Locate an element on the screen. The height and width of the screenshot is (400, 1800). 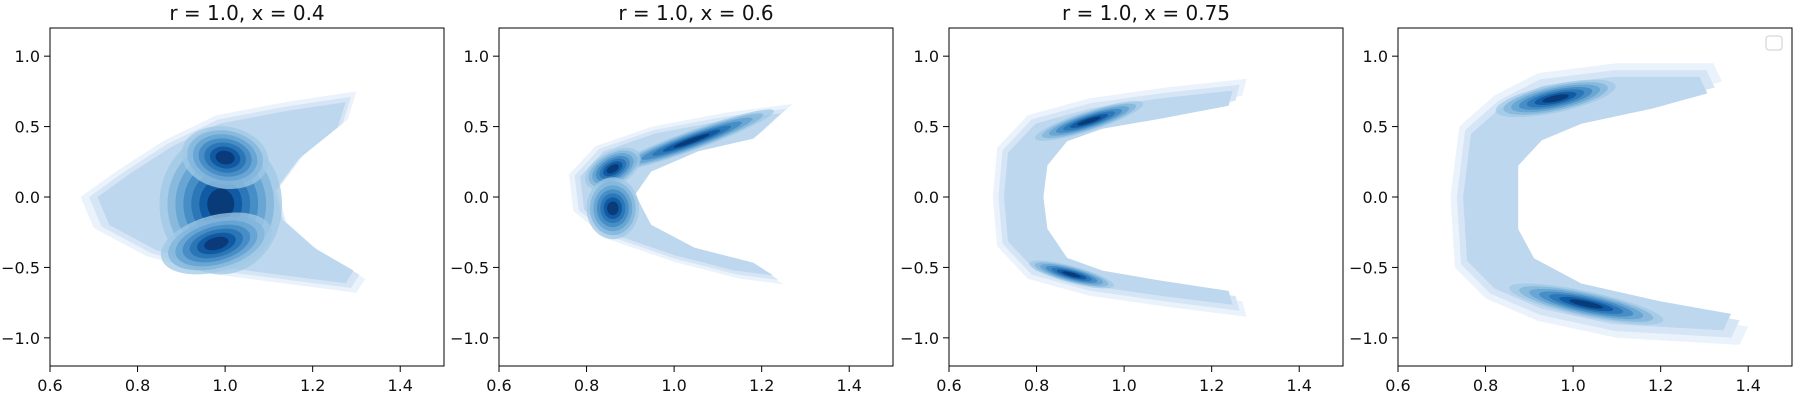
panel-title: r = 1.0, x = 0.6 is located at coordinates (695, 13).